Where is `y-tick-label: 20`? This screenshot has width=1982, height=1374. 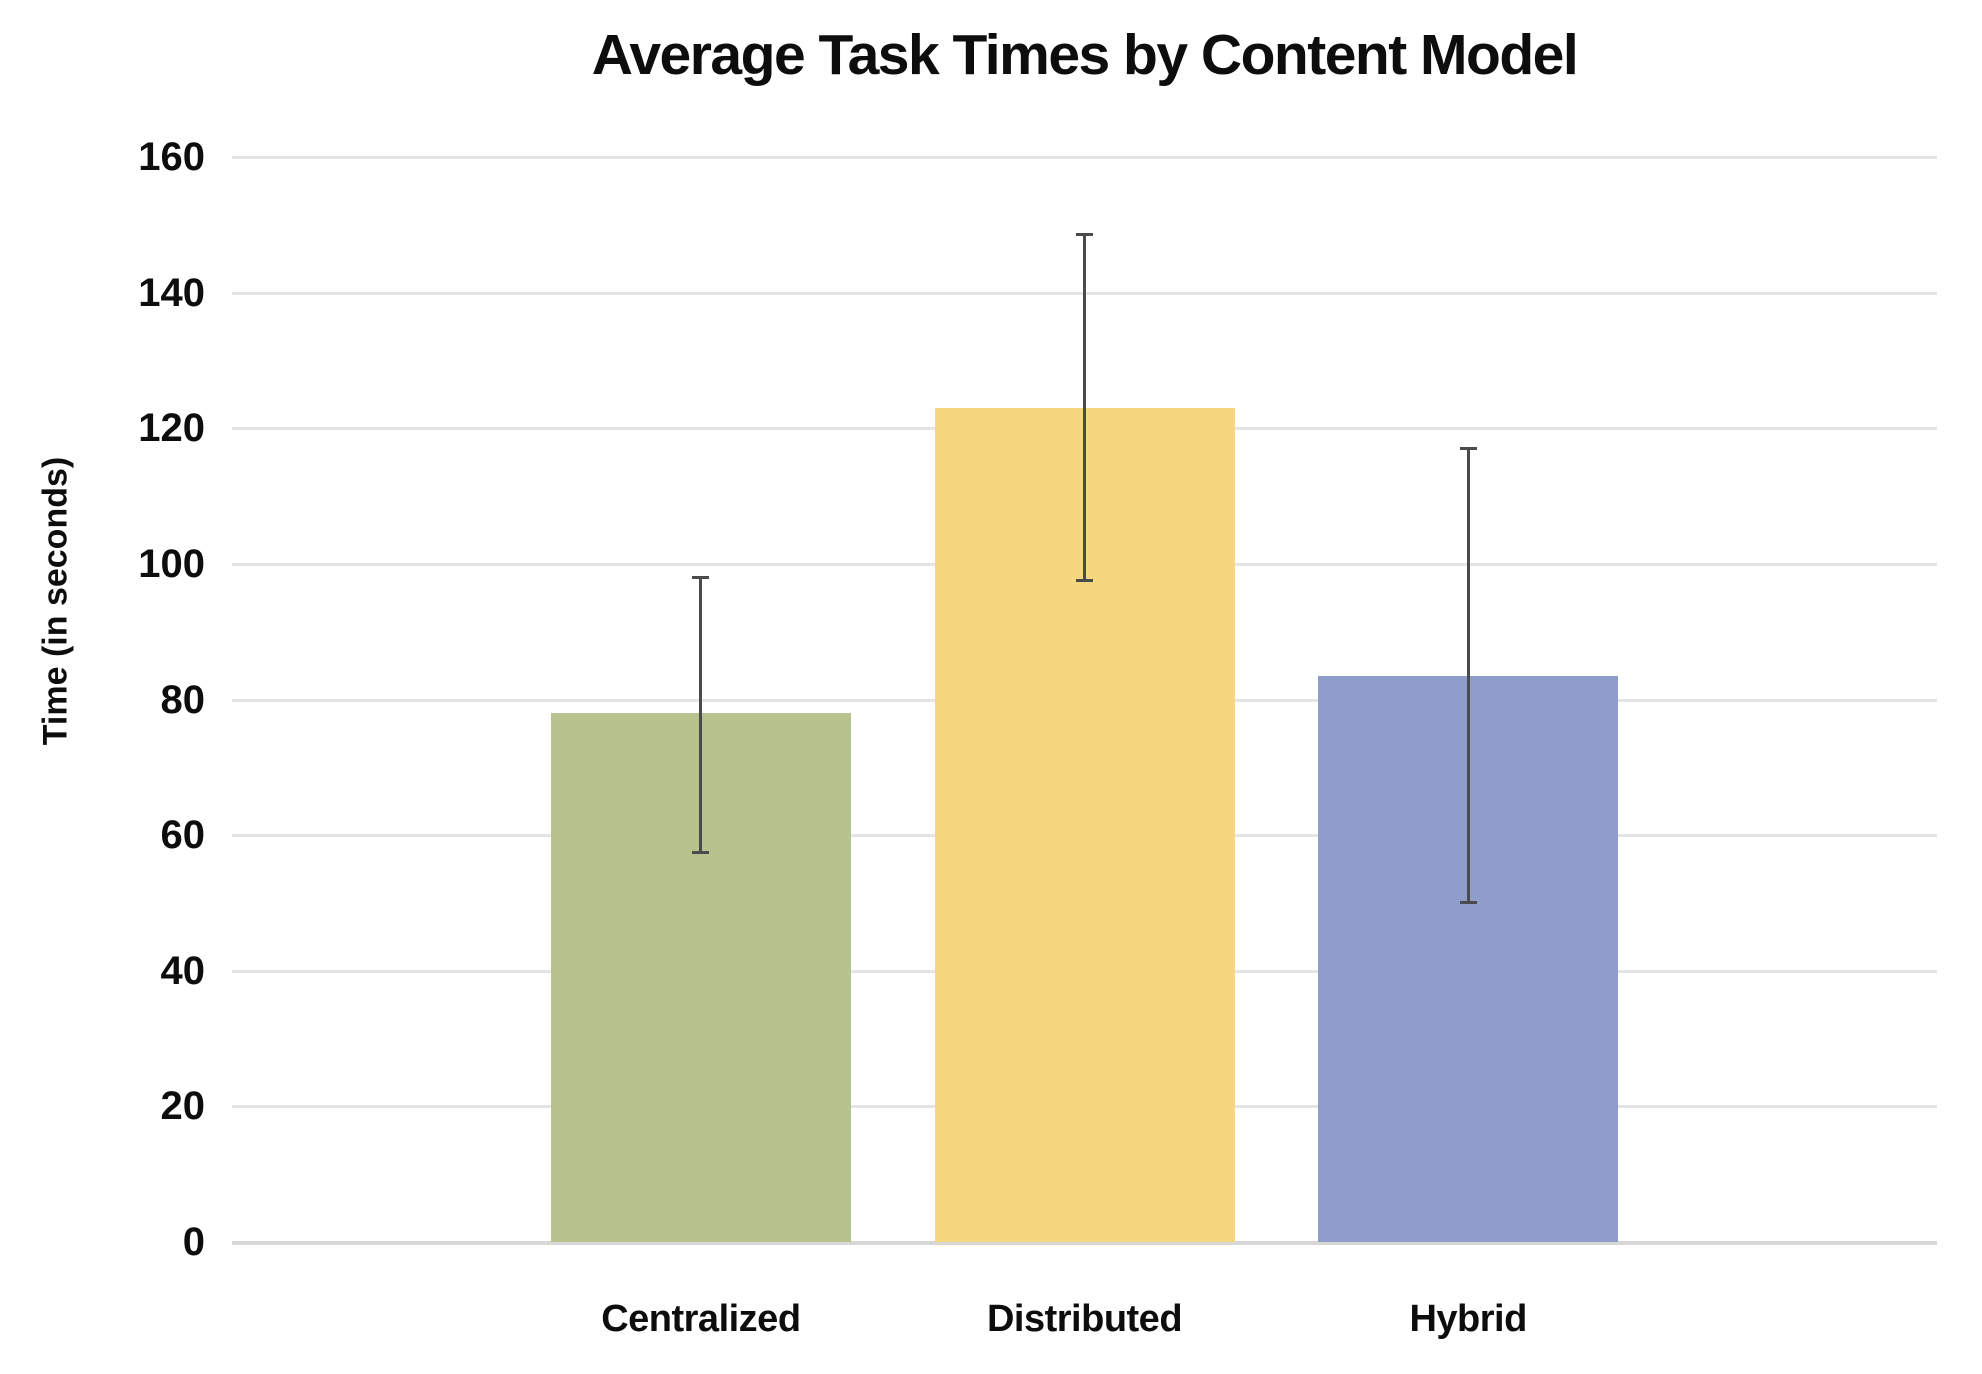
y-tick-label: 20 is located at coordinates (183, 1106).